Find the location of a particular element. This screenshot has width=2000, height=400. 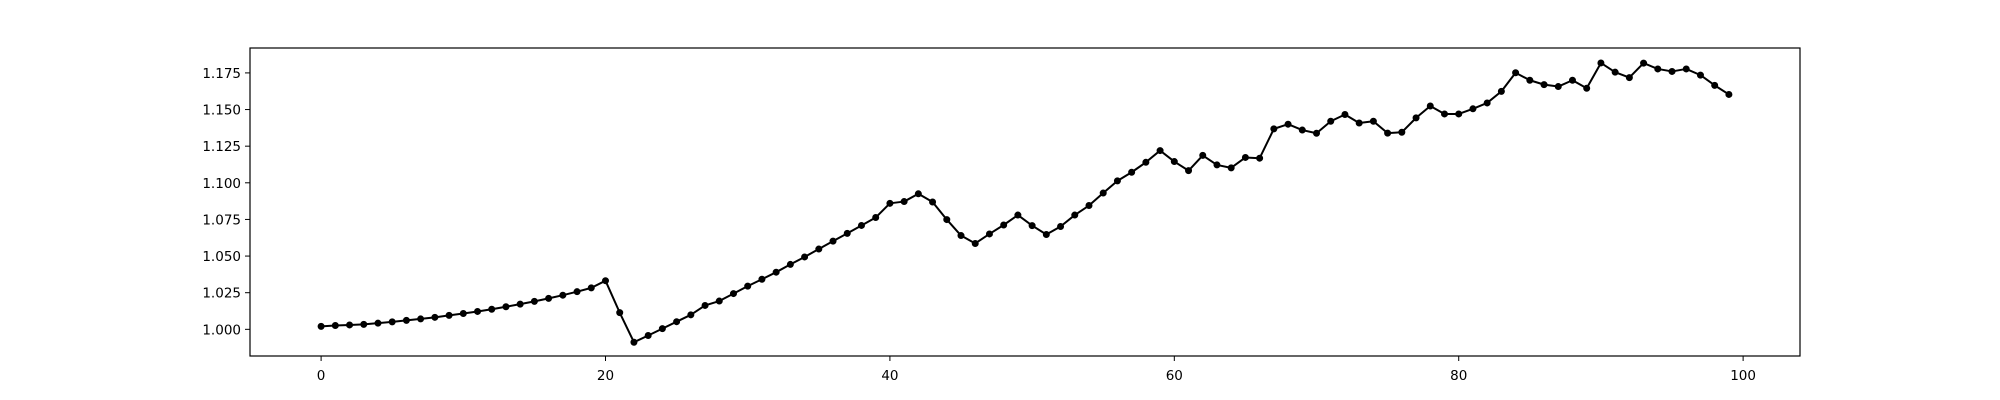

y-tick-label: 1.125 is located at coordinates (221, 147).